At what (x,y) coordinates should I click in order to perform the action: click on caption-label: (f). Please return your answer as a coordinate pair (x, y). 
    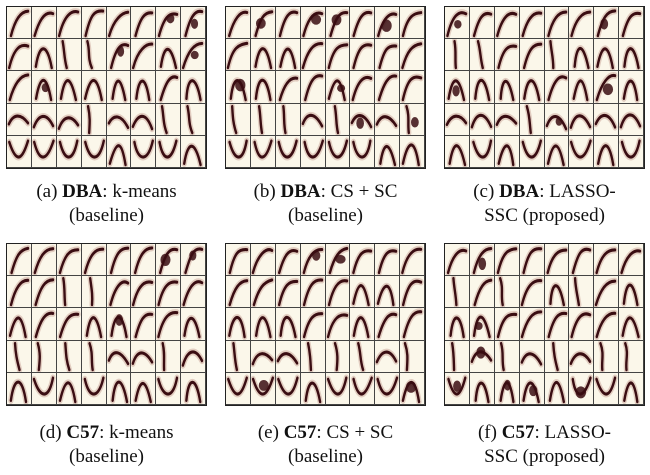
    Looking at the image, I should click on (487, 432).